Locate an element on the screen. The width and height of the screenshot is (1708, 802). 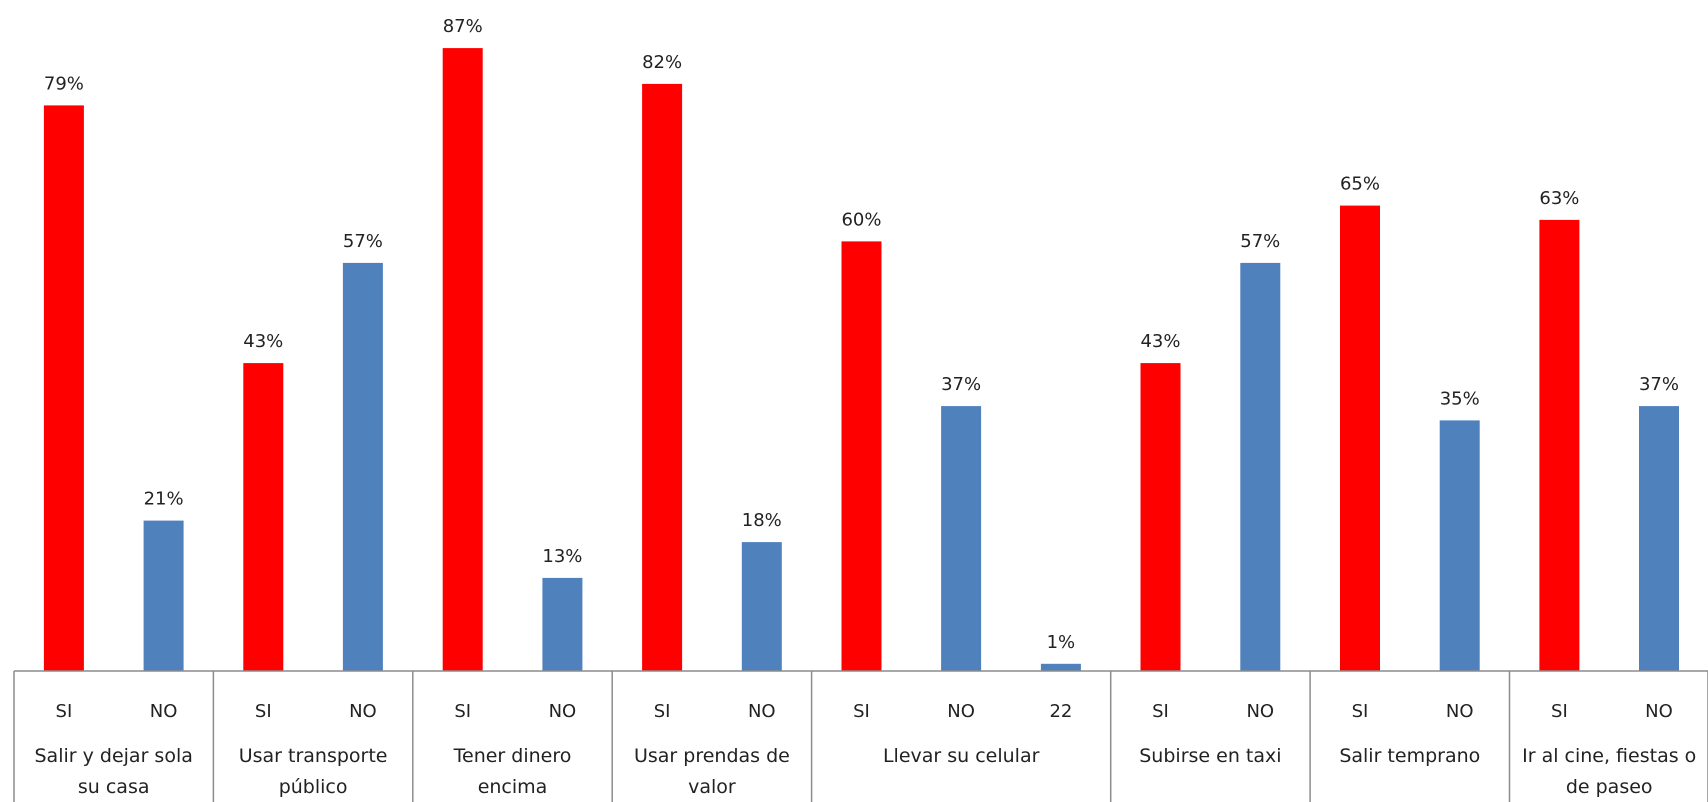
group-label: su casa is located at coordinates (114, 787).